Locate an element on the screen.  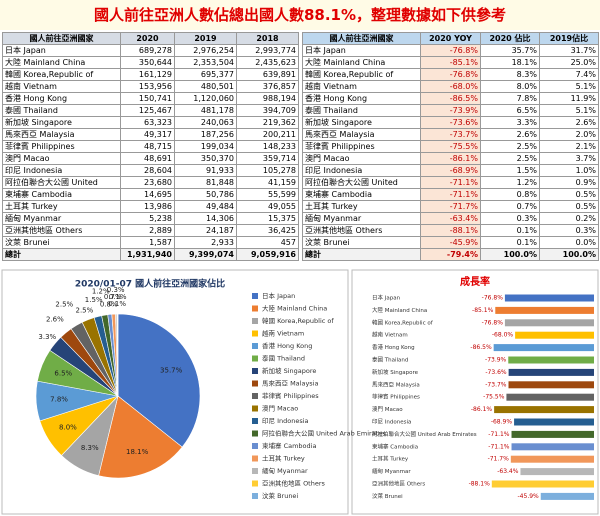
legend-label: 阿拉伯聯合大公國 United Arab Emirates is located at coordinates (324, 433).